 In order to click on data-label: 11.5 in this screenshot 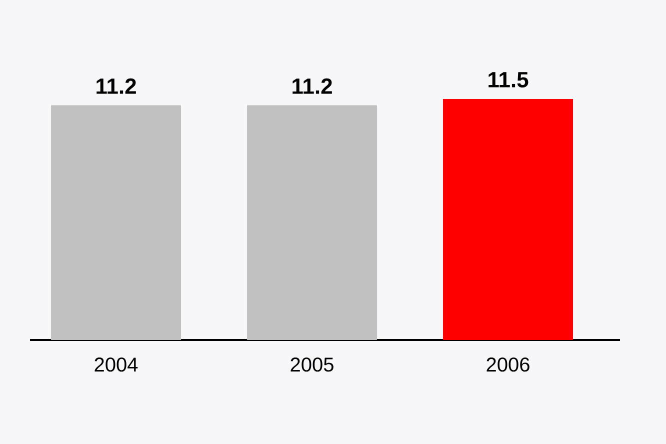, I will do `click(508, 80)`.